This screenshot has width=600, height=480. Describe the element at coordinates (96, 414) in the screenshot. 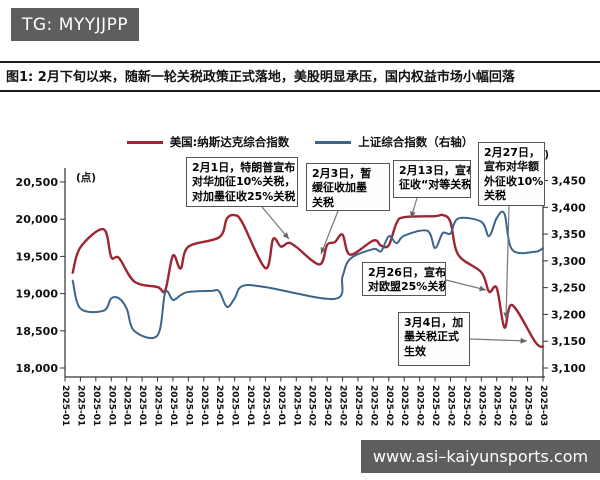

I see `x-axis-label: 2025-01-05` at that location.